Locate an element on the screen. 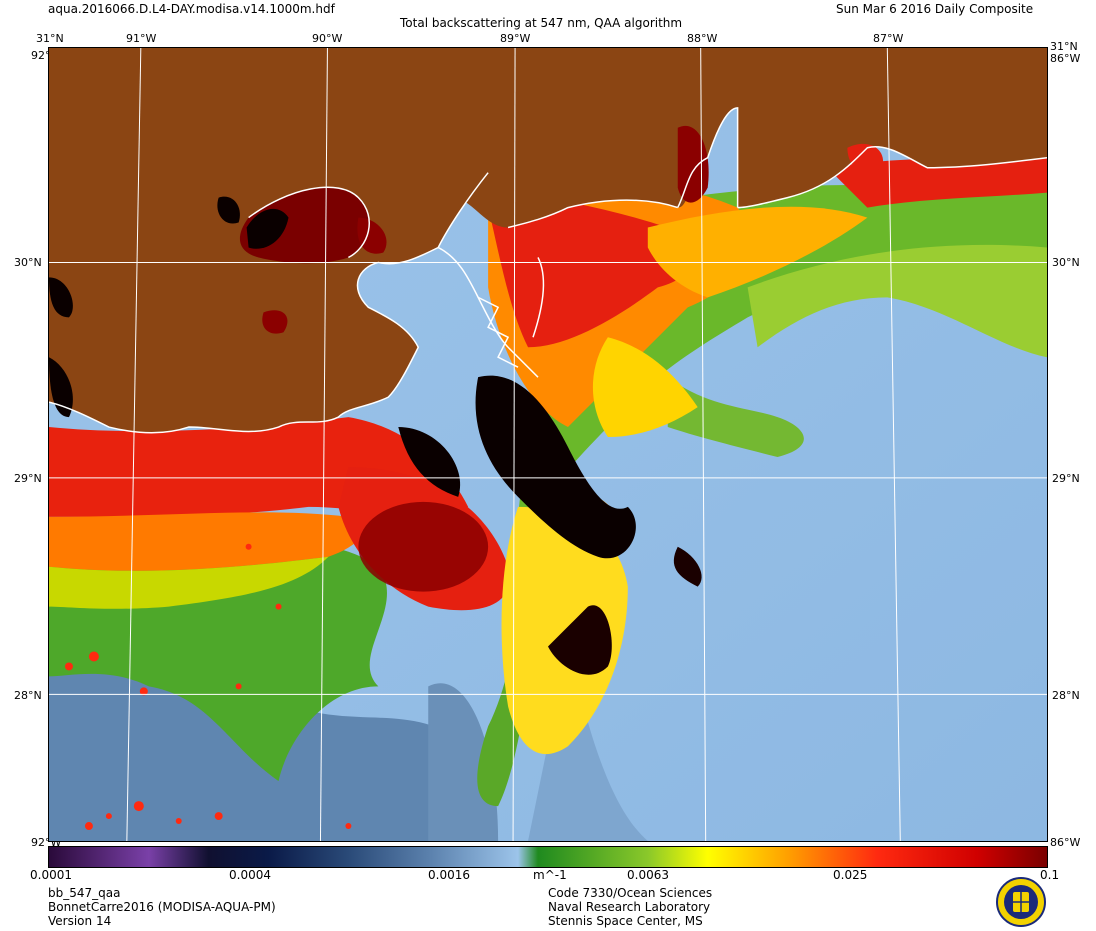  lon-label-90w: 90°W is located at coordinates (327, 38).